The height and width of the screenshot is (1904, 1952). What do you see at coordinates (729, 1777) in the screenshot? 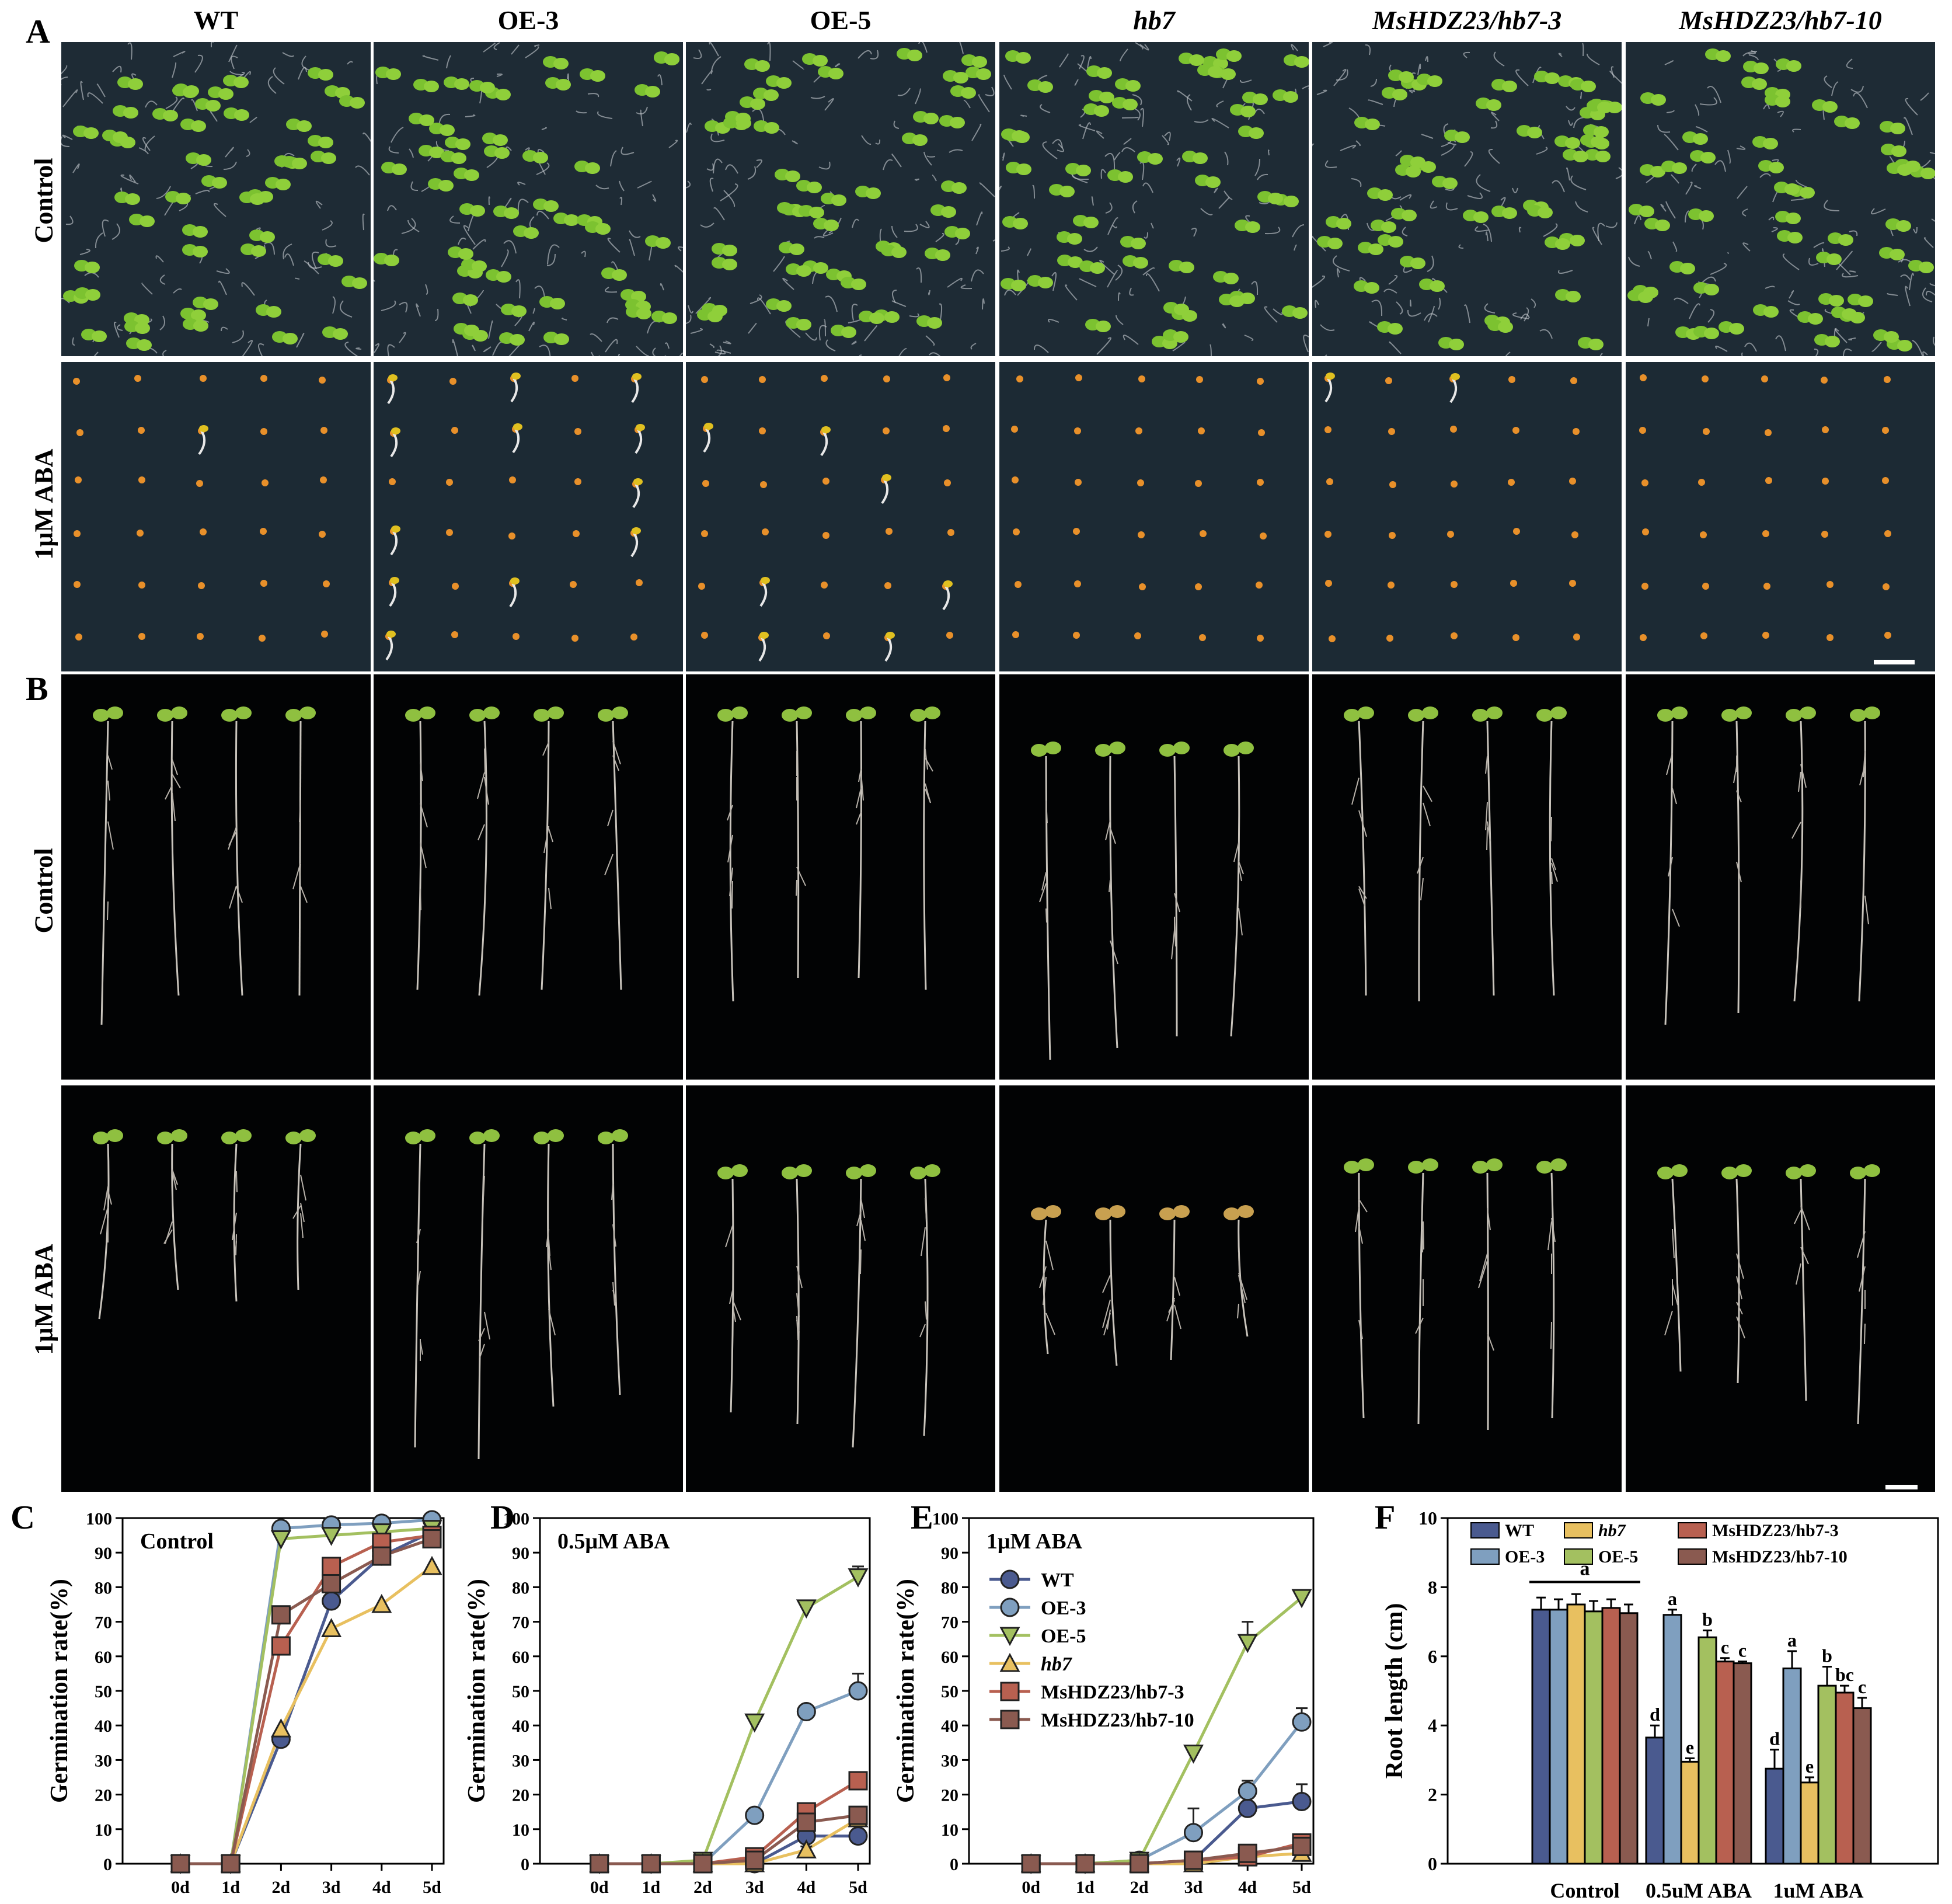
I see `chart-d-series-line` at bounding box center [729, 1777].